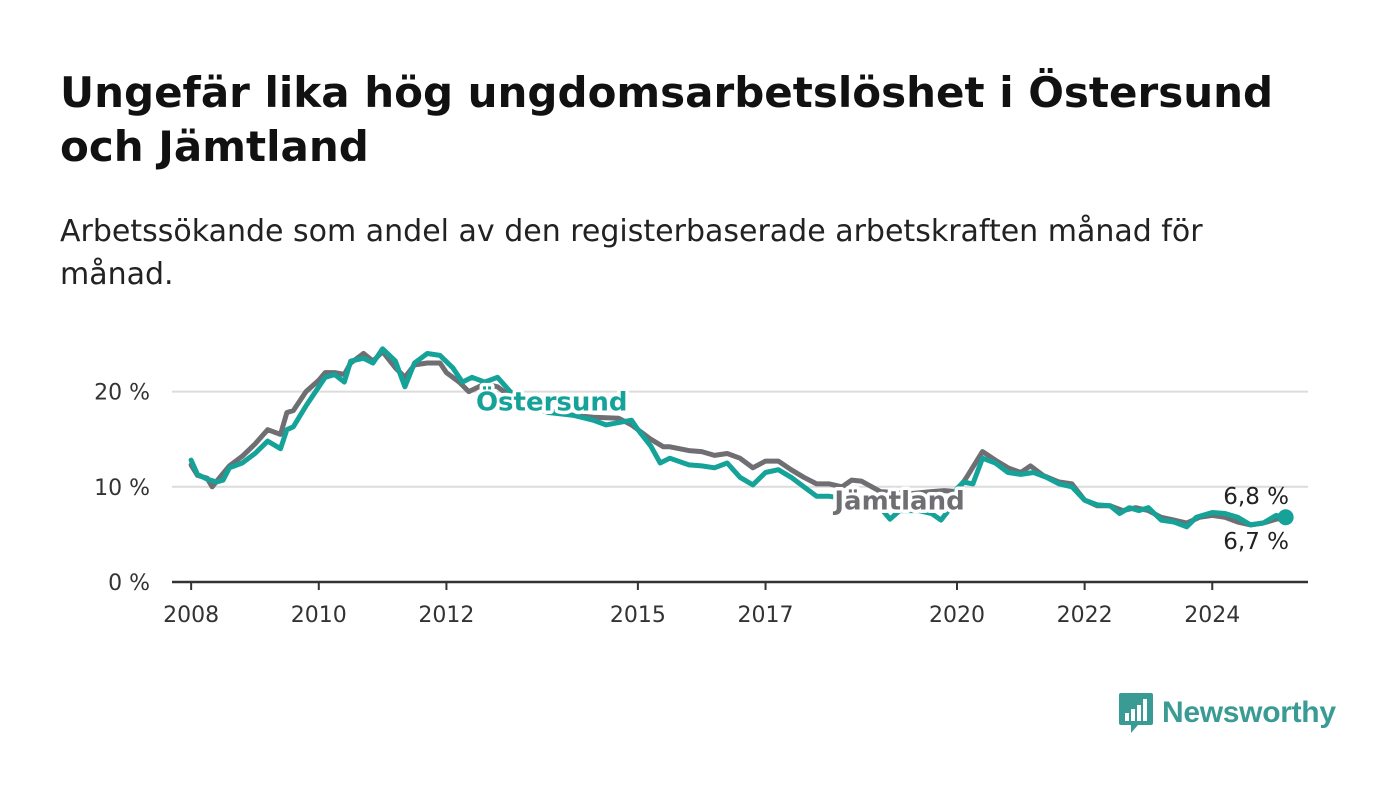 The image size is (1400, 794). What do you see at coordinates (740, 585) in the screenshot?
I see `x-axis` at bounding box center [740, 585].